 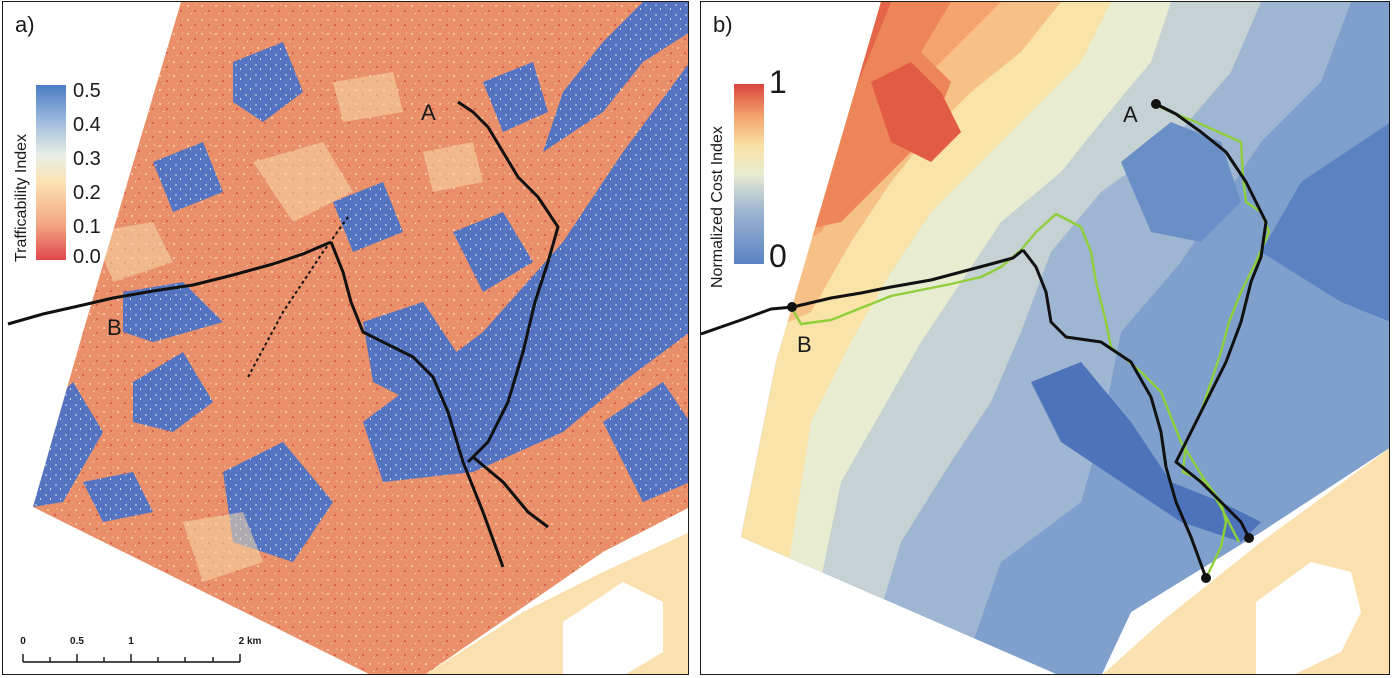 What do you see at coordinates (25, 24) in the screenshot?
I see `panel-a-label: a)` at bounding box center [25, 24].